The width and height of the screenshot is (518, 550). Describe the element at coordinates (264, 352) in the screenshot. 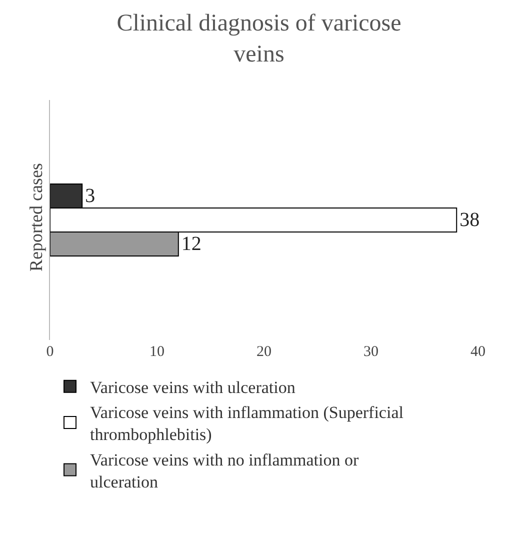

I see `x-tick-label: 20` at that location.